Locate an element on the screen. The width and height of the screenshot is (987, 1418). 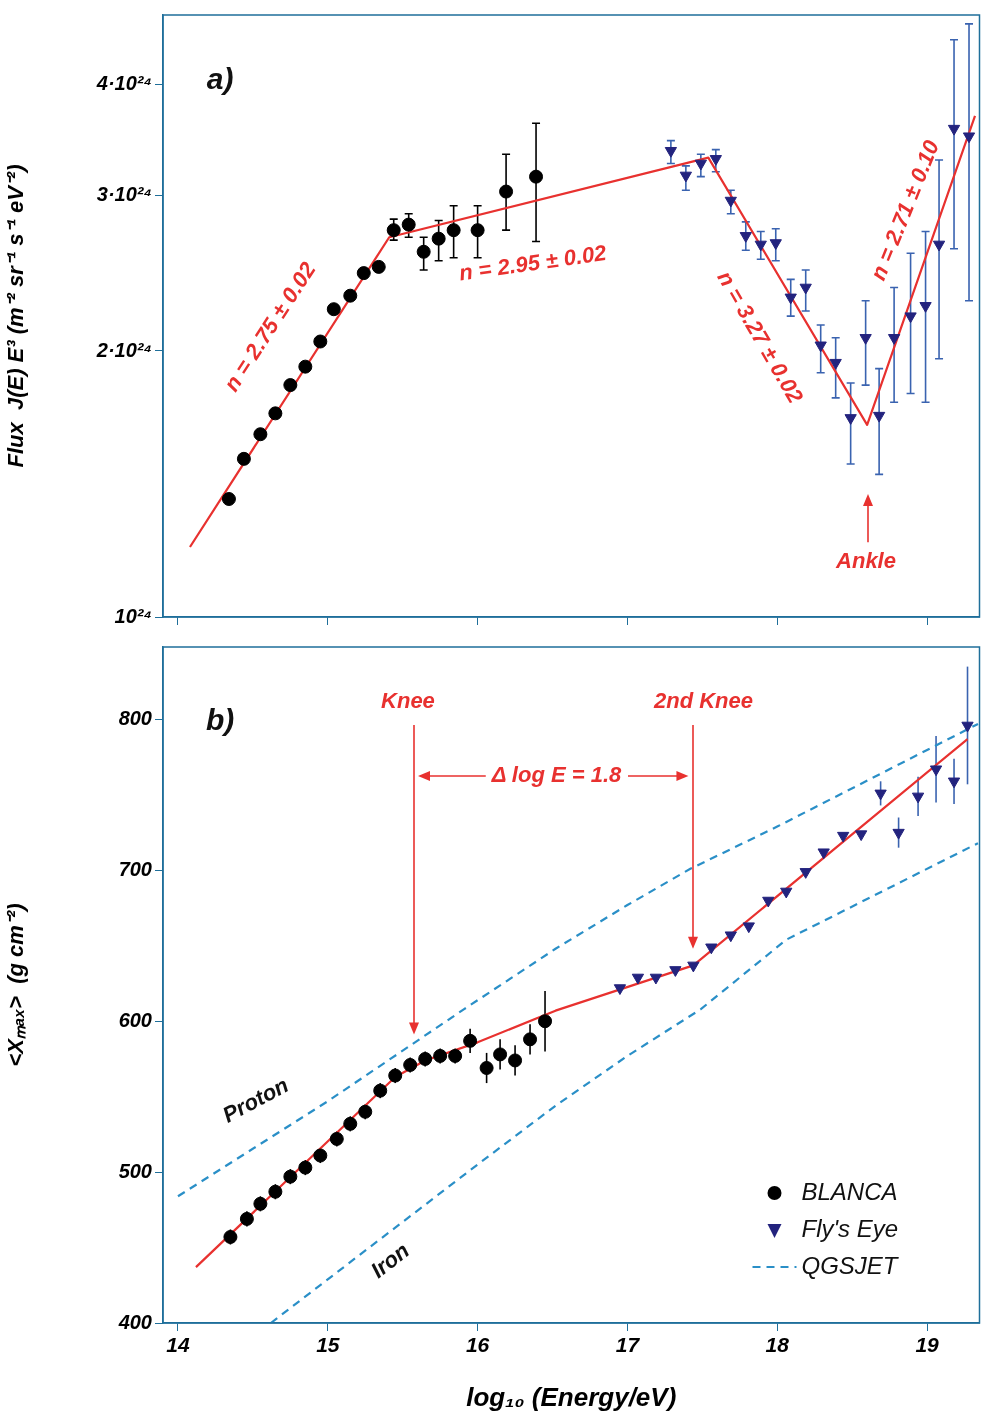
annotation: Ankle is located at coordinates (865, 561).